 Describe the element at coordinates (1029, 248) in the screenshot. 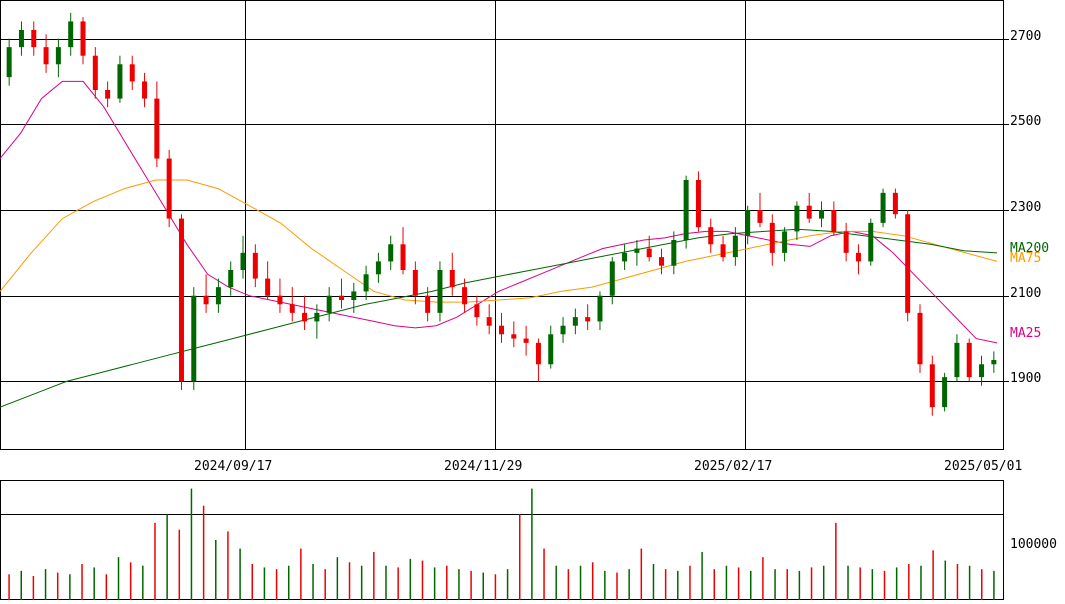

I see `legend-ma200: MA200` at that location.